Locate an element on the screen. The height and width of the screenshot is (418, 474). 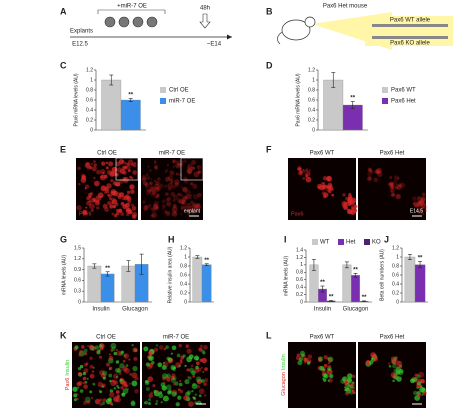
y-tick-label: 1.2 is located at coordinates (183, 248).